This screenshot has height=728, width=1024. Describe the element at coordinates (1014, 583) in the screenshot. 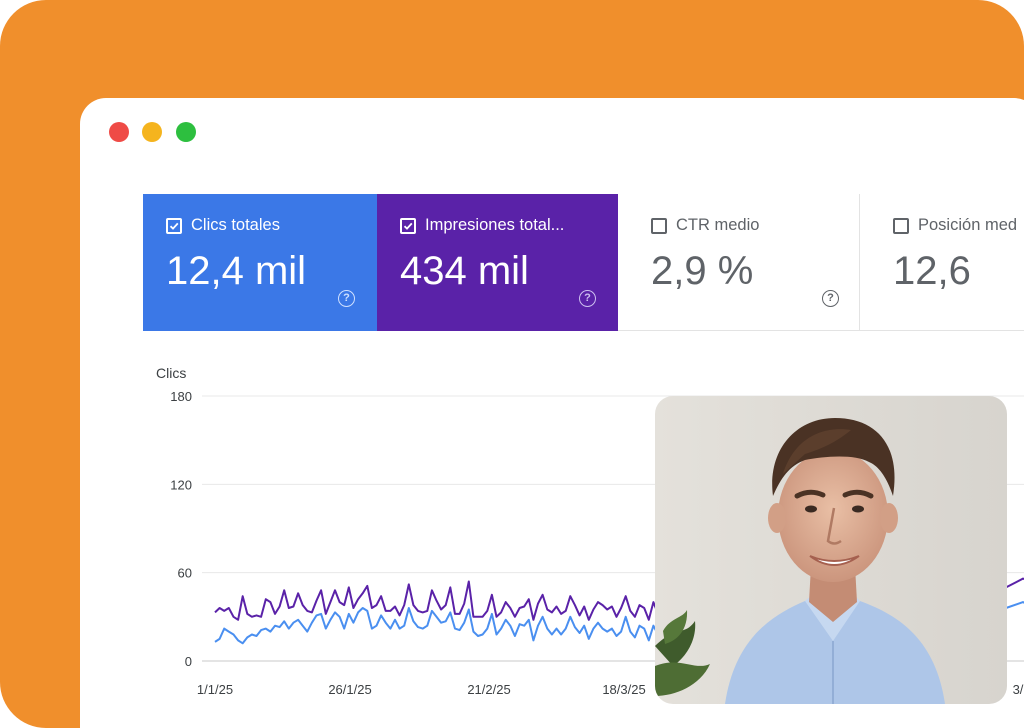

I see `impressions-series-line-edge` at that location.